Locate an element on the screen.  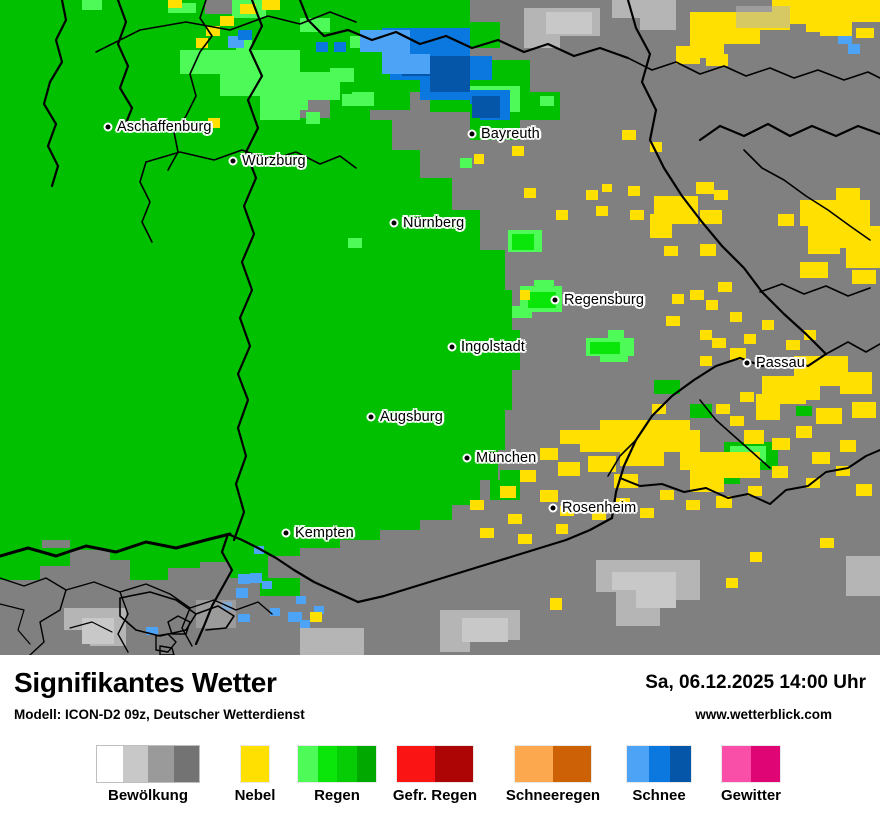
city-label: Regensburg is located at coordinates (604, 299).